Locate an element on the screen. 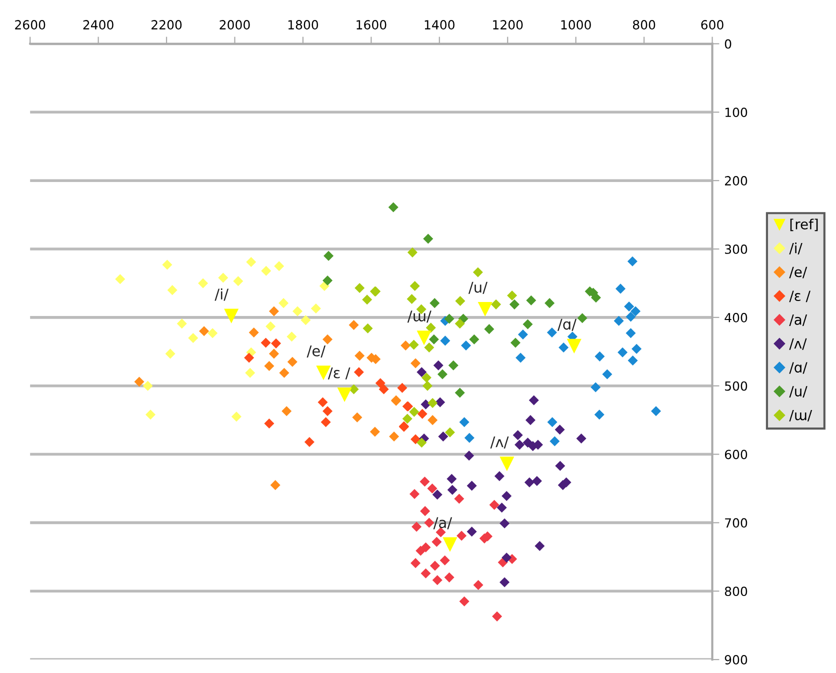  y-tick-label: 700 is located at coordinates (736, 523).